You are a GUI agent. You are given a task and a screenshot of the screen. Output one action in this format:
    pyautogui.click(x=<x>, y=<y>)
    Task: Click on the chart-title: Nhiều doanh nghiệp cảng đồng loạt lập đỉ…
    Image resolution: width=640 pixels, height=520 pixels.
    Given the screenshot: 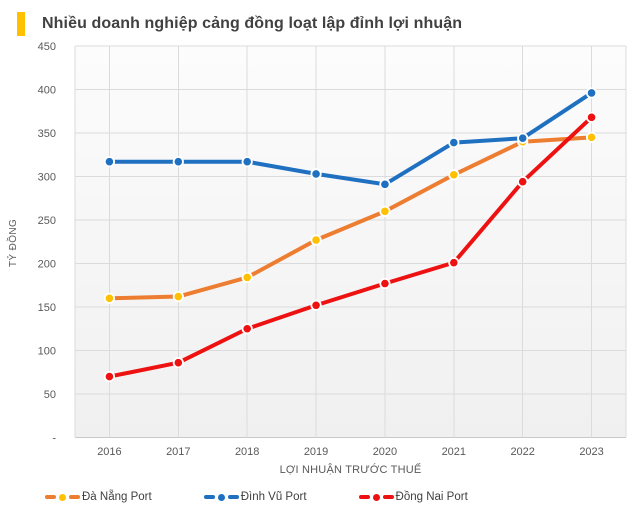 What is the action you would take?
    pyautogui.click(x=252, y=23)
    